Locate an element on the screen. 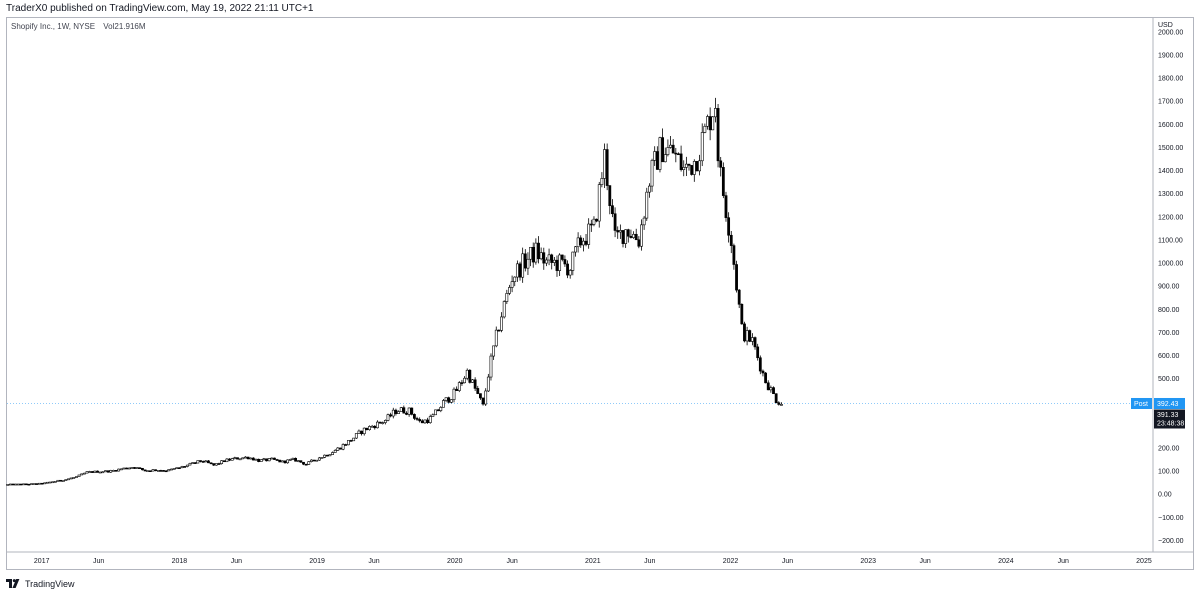  bar-countdown: 23:48:38 is located at coordinates (1170, 423).